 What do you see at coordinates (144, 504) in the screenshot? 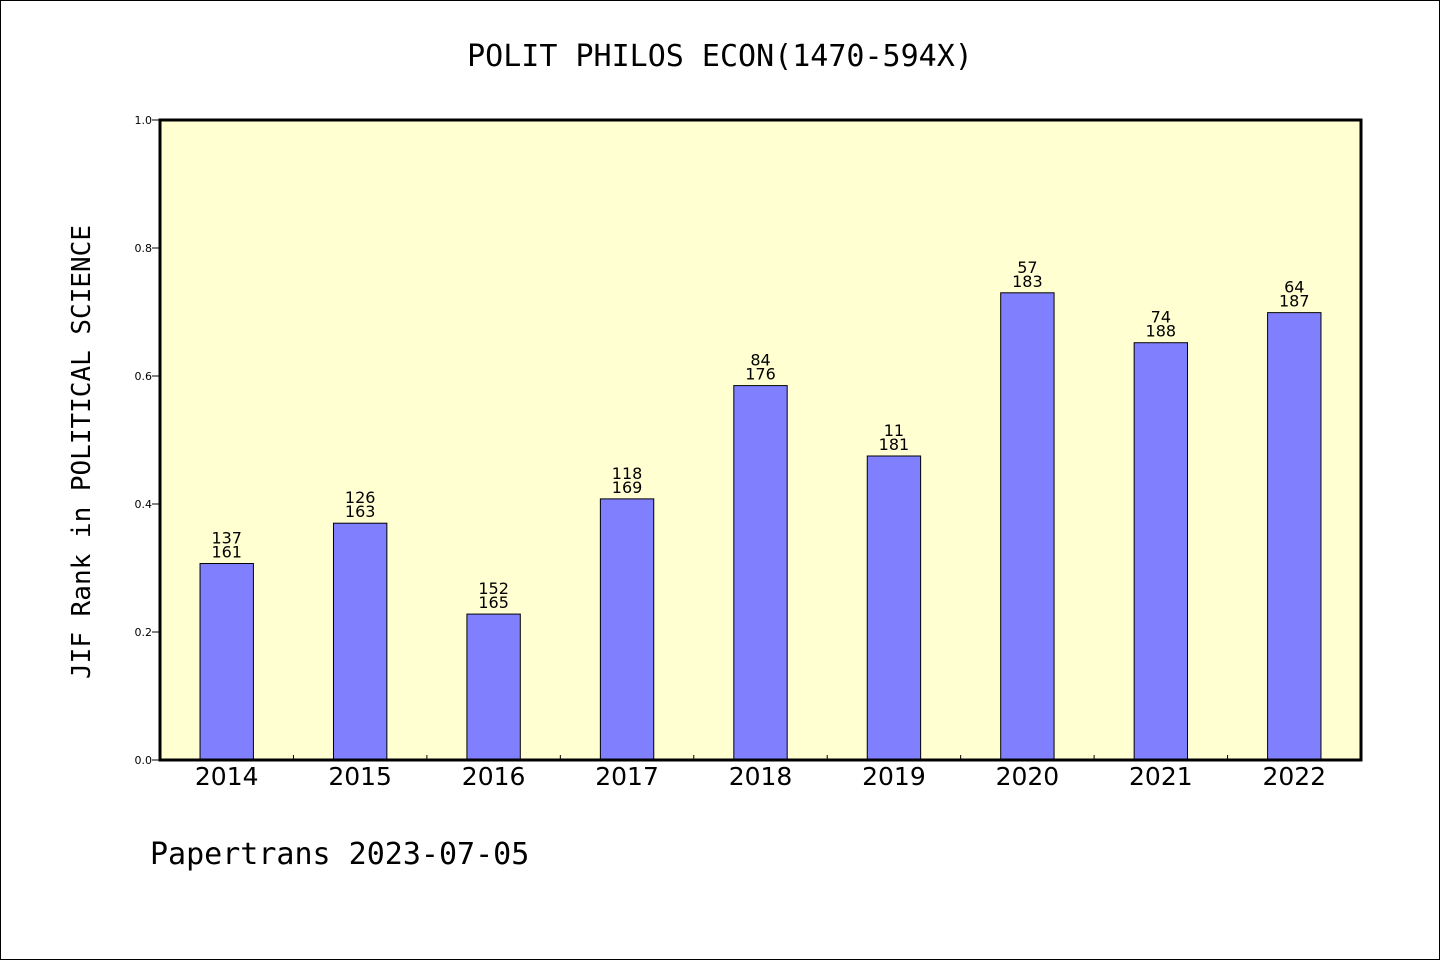
I see `y-tick-label-0.4: 0.4` at bounding box center [144, 504].